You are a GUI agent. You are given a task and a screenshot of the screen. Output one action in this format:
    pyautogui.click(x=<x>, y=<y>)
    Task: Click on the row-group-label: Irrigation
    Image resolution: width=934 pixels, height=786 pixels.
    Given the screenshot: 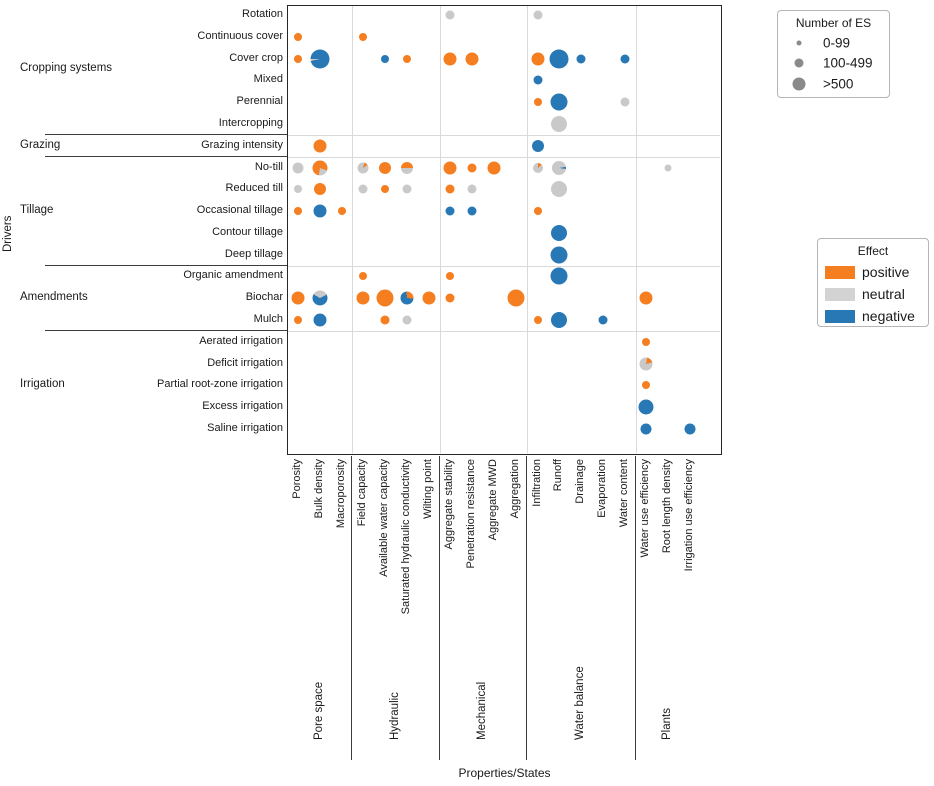 What is the action you would take?
    pyautogui.click(x=42, y=384)
    